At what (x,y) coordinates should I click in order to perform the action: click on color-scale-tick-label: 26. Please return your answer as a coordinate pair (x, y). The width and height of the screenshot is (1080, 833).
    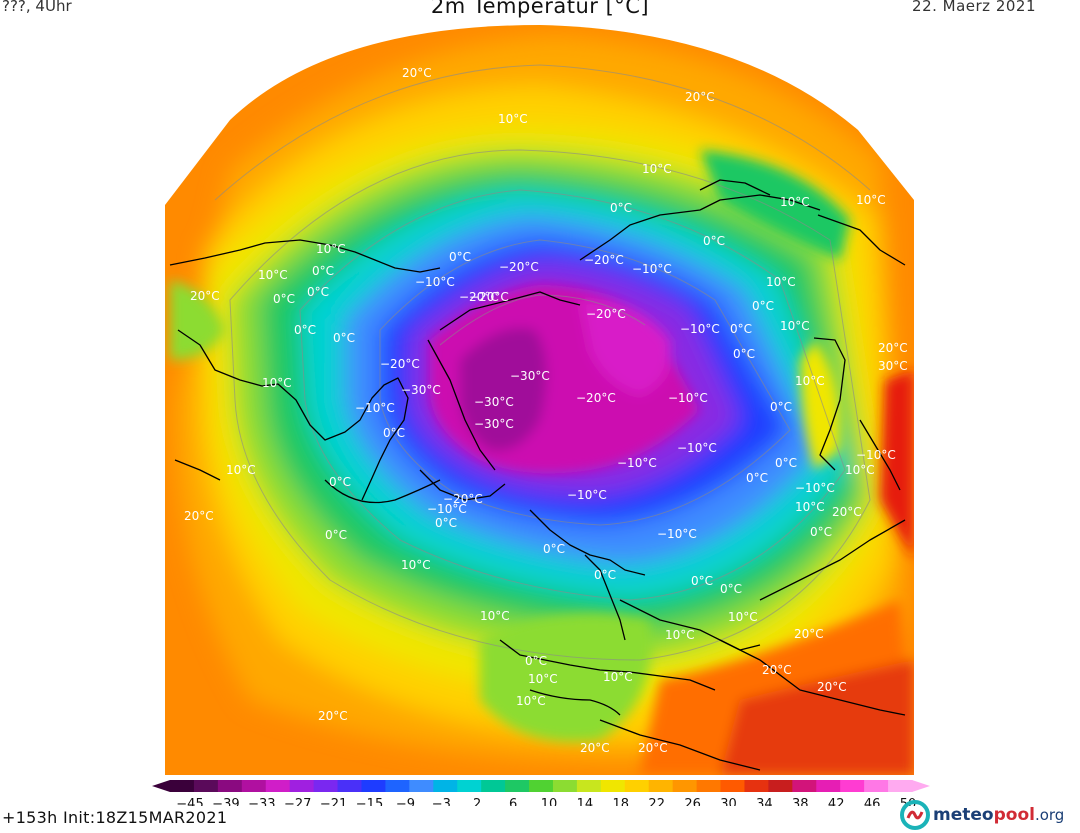
    Looking at the image, I should click on (692, 801).